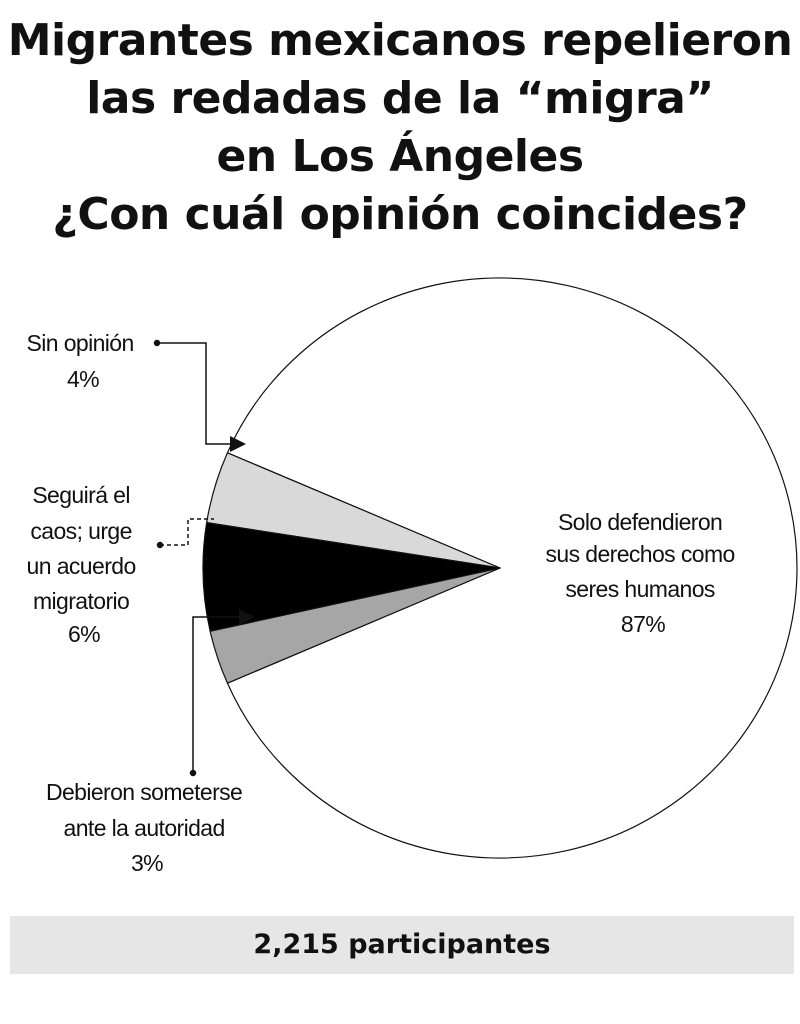 The image size is (800, 1024). What do you see at coordinates (639, 554) in the screenshot?
I see `label-main-line-2: sus derechos como` at bounding box center [639, 554].